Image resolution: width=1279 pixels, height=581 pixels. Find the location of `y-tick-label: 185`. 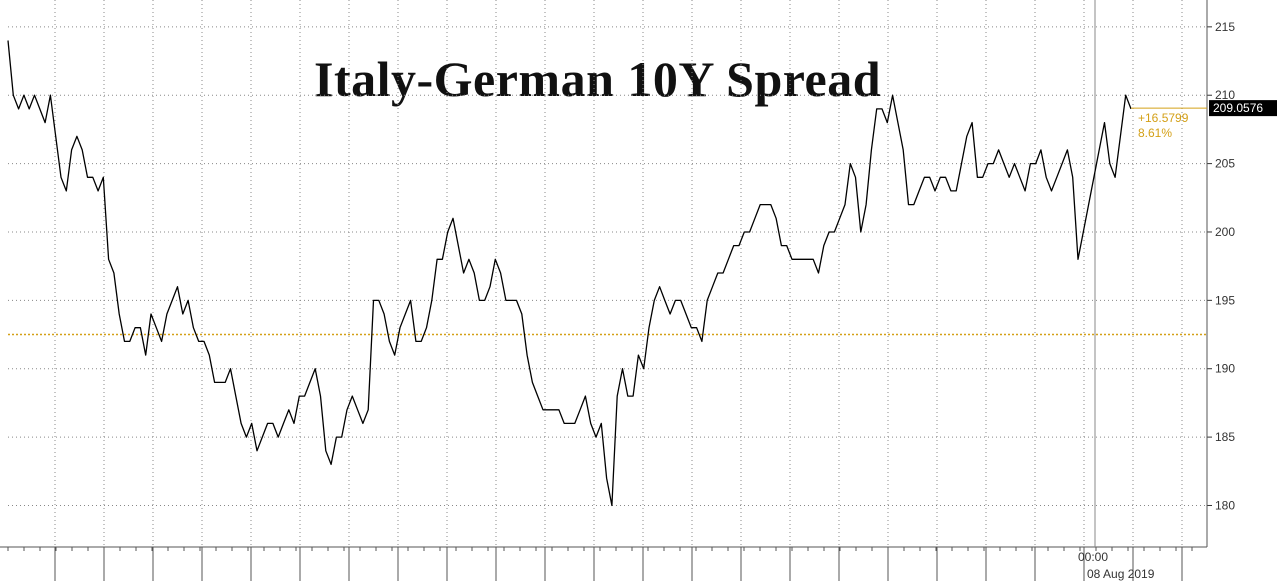

y-tick-label: 185 is located at coordinates (1225, 437).